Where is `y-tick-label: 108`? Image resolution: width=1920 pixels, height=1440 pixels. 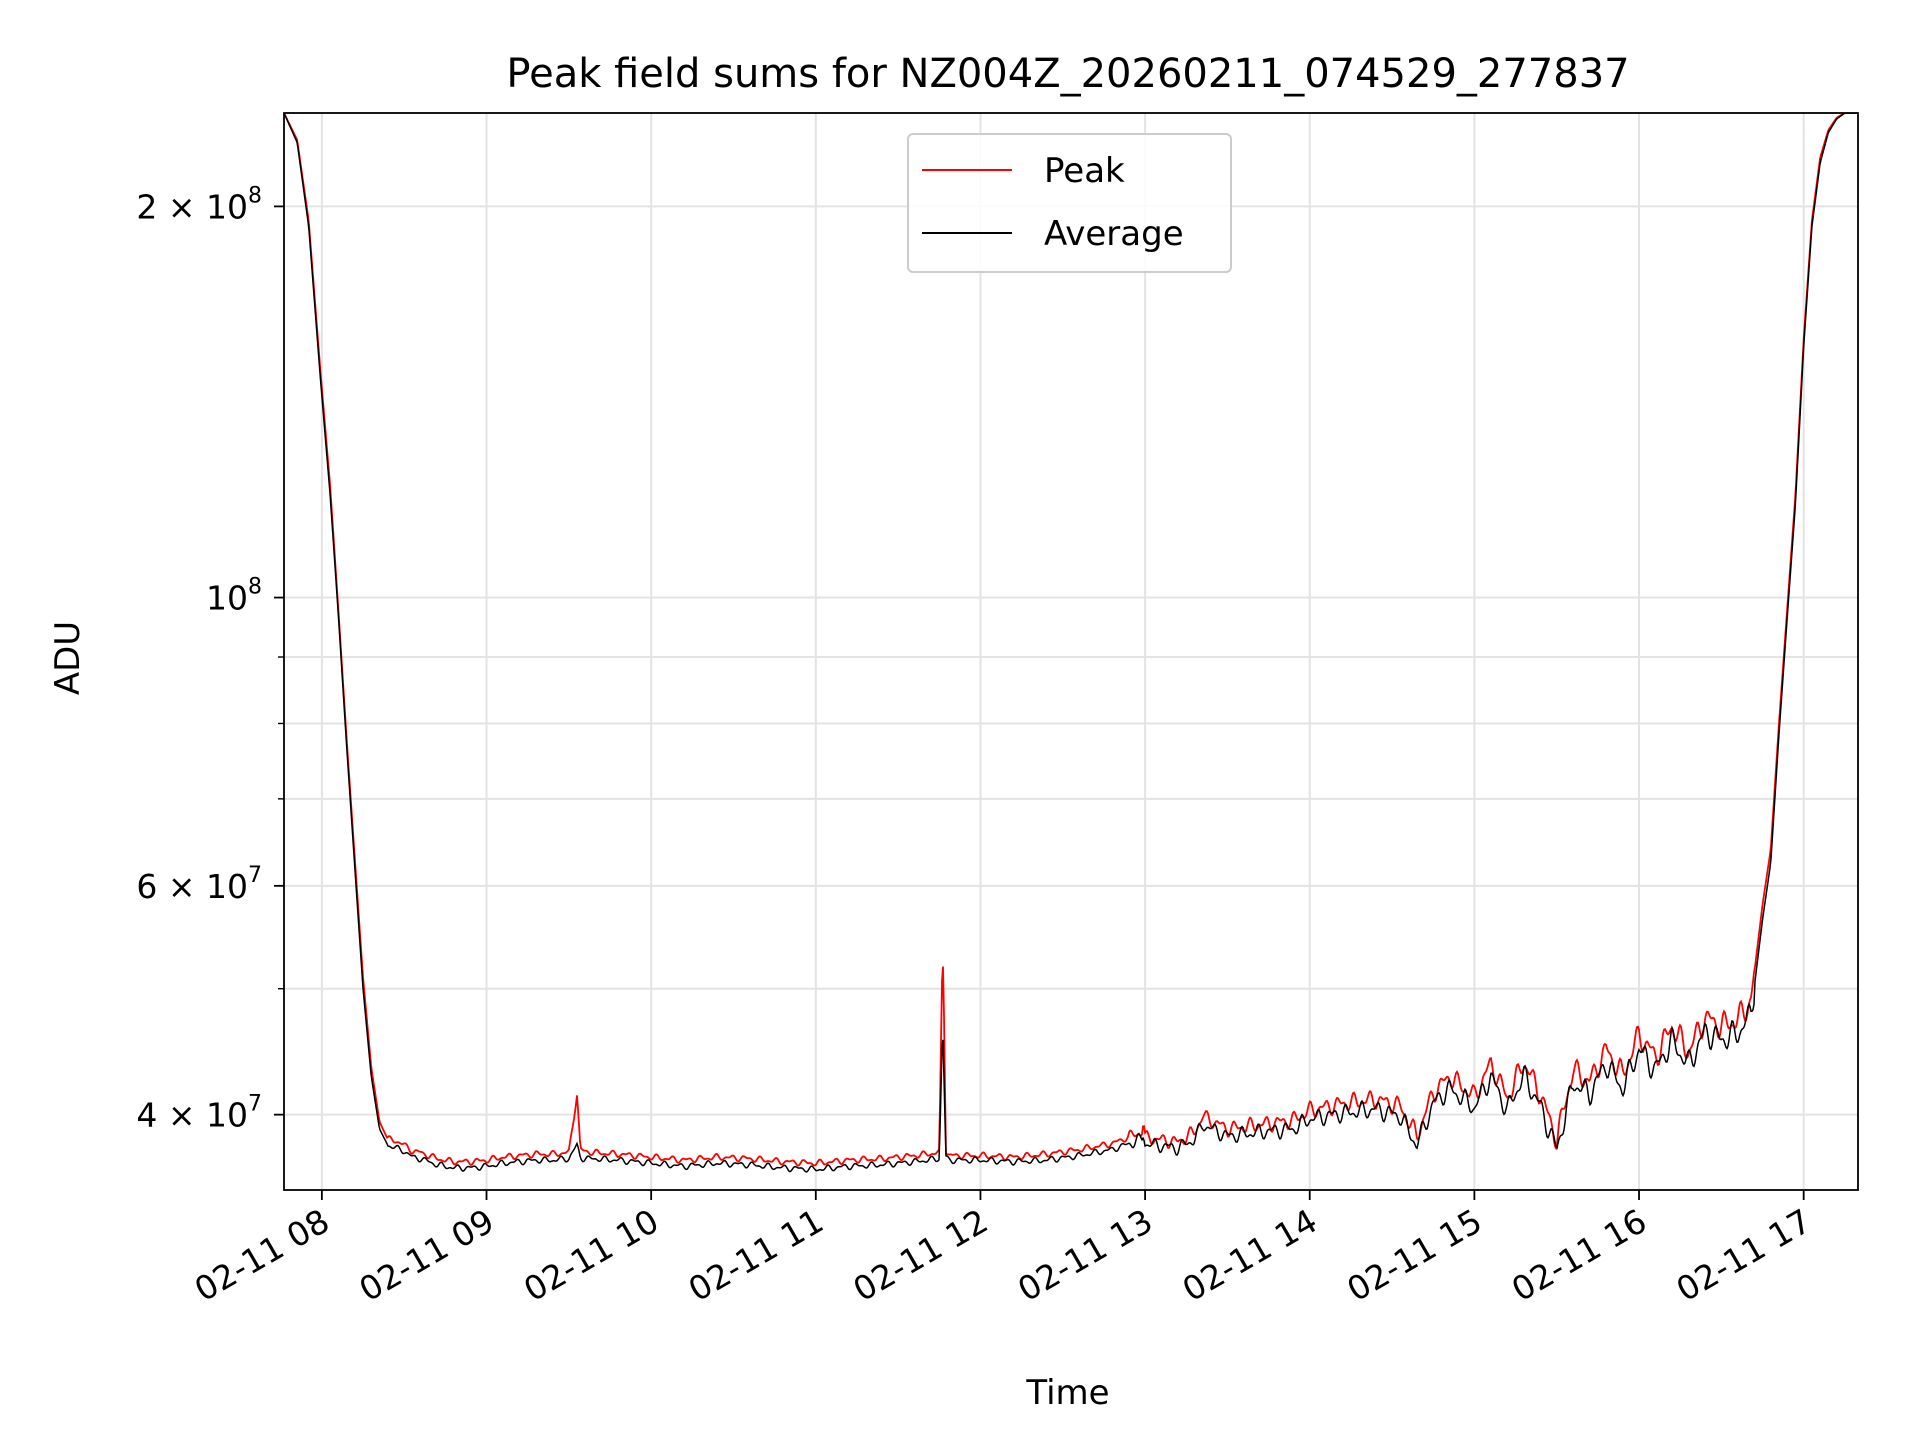
y-tick-label: 108 is located at coordinates (234, 596).